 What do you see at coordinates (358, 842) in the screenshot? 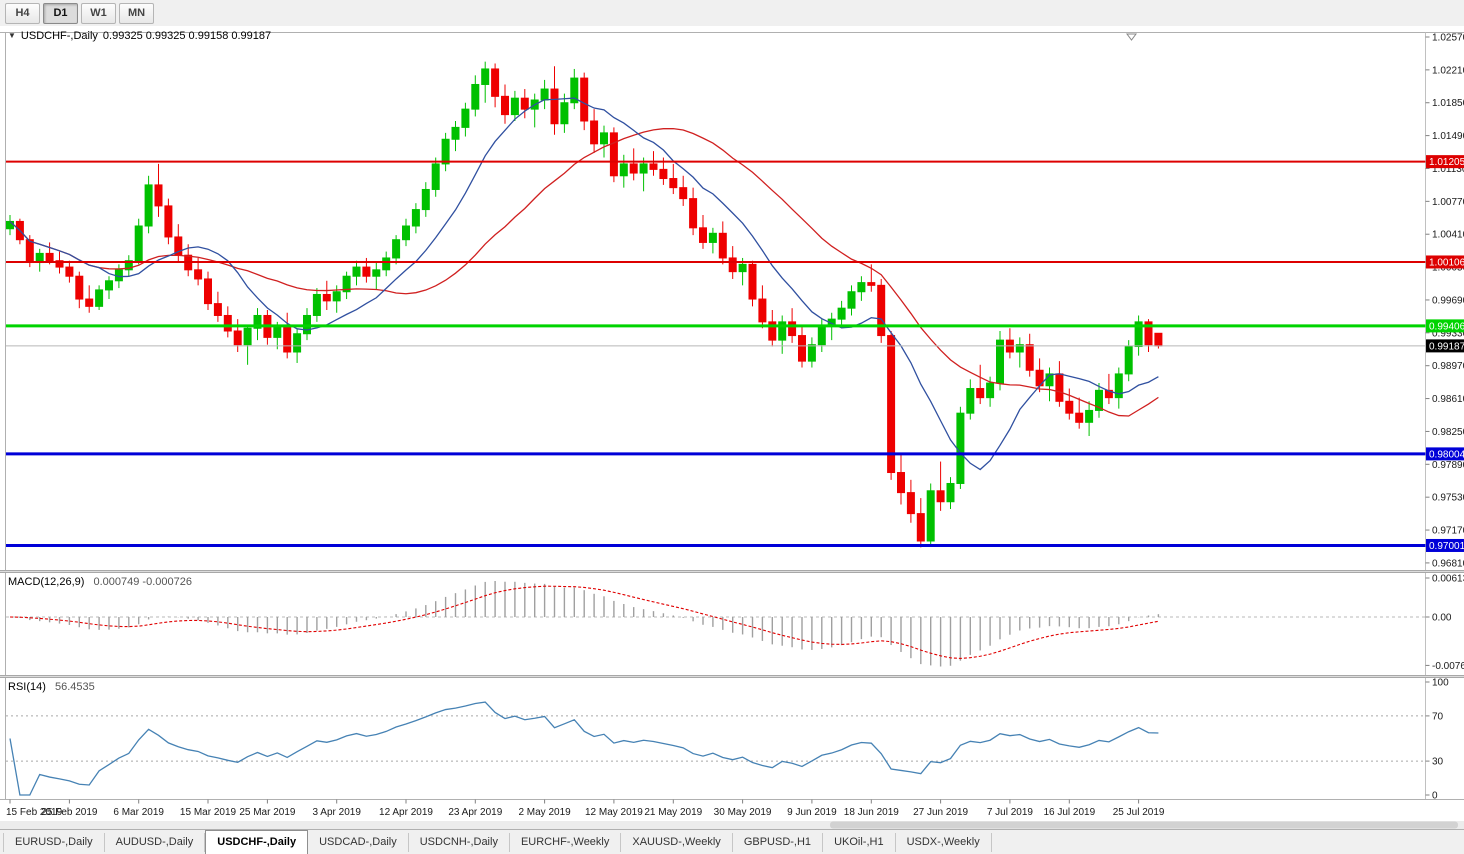
I see `symbol-tab-usdcad-daily: USDCAD-,Daily` at bounding box center [358, 842].